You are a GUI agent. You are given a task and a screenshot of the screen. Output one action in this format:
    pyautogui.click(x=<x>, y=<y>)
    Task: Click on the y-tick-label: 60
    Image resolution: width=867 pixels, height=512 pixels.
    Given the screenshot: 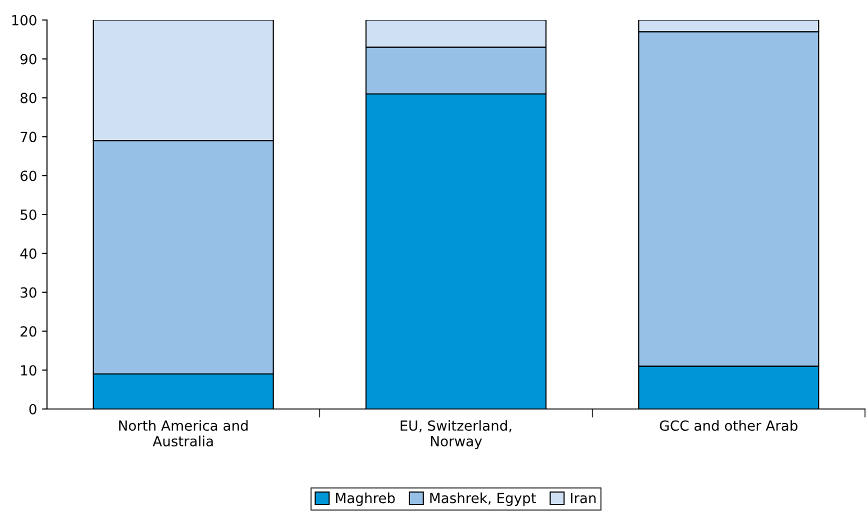 What is the action you would take?
    pyautogui.click(x=28, y=176)
    